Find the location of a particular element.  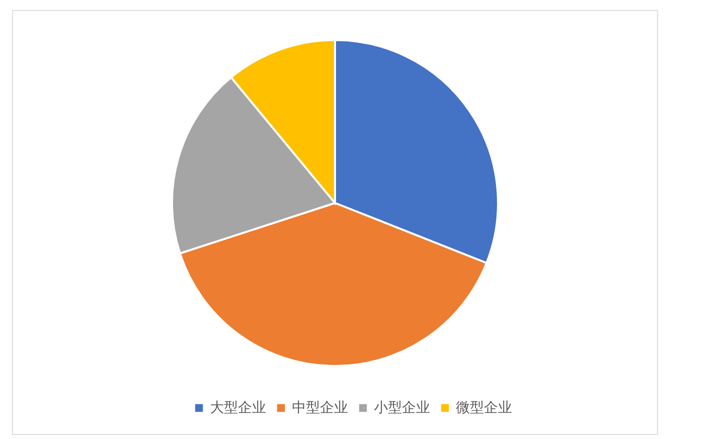

legend-label: 大型企业 is located at coordinates (238, 408).